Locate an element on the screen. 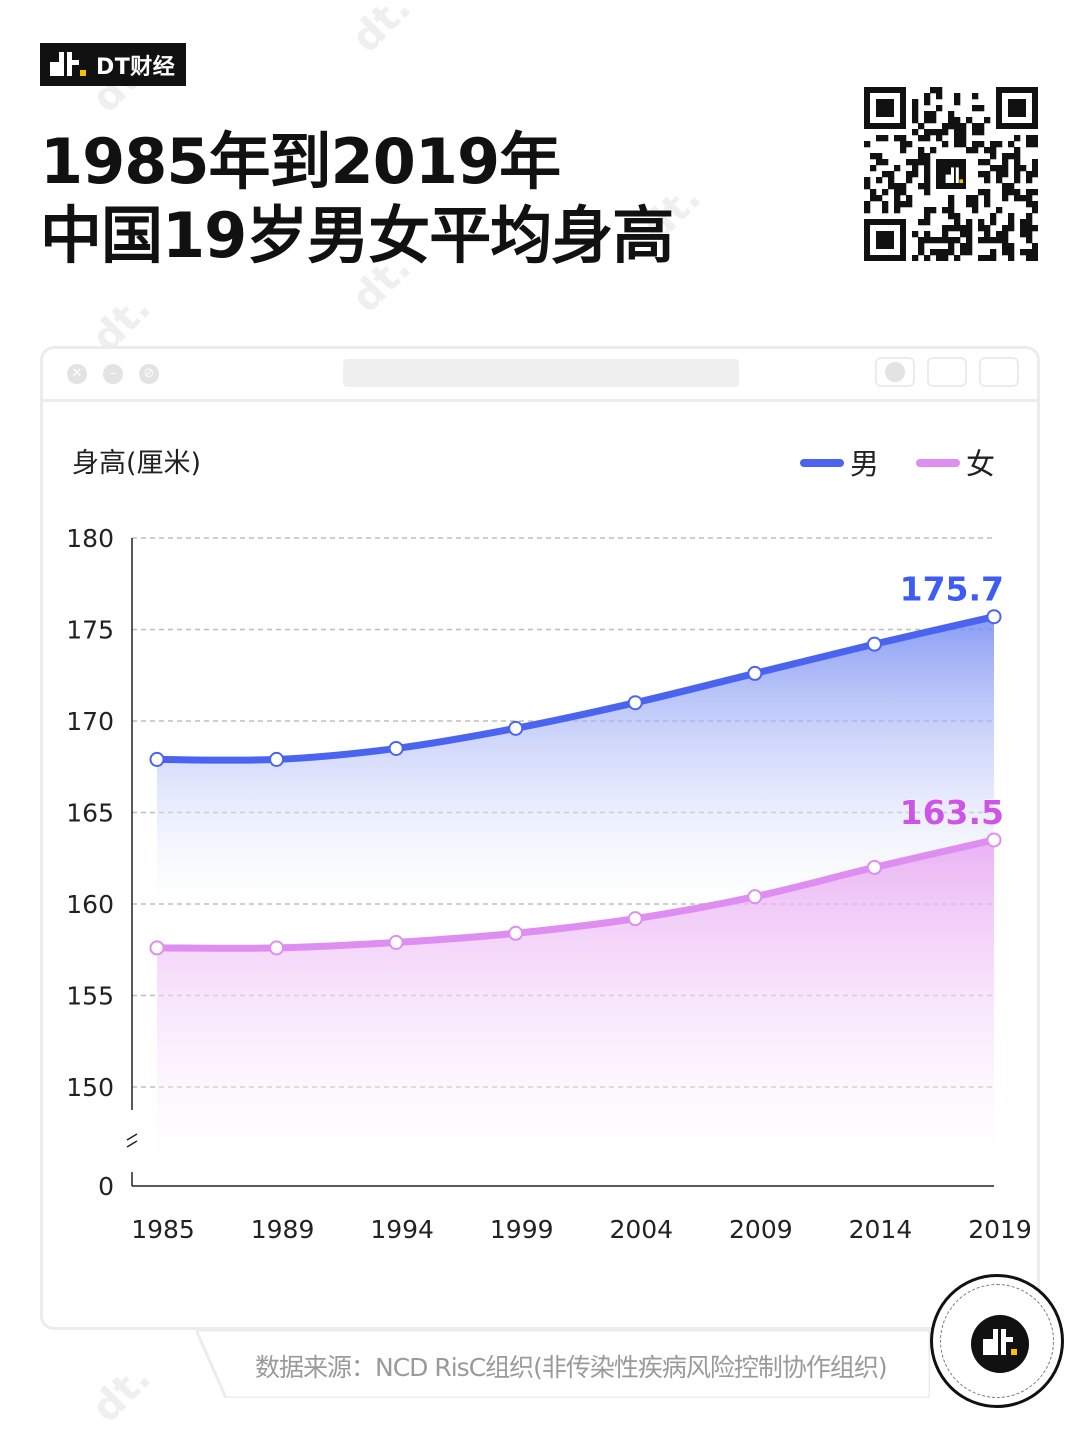 This screenshot has height=1437, width=1080. end-labels: 175.7 163.5 is located at coordinates (951, 700).